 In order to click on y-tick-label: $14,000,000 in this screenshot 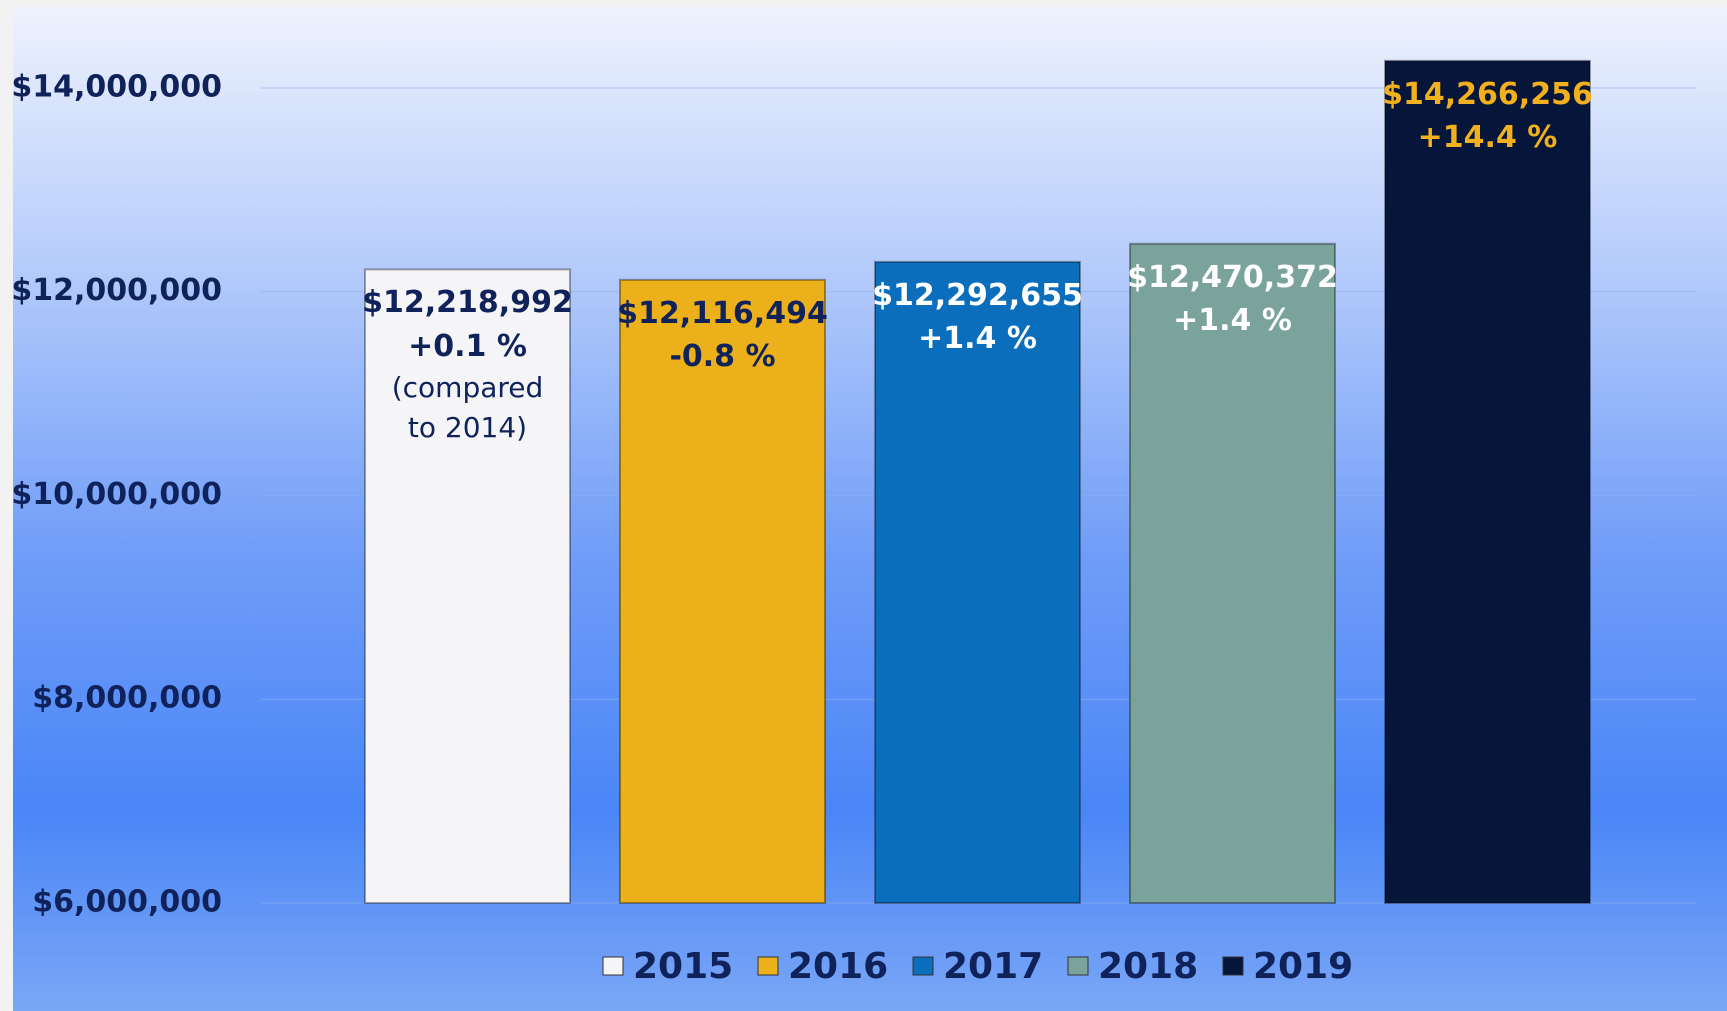, I will do `click(116, 86)`.